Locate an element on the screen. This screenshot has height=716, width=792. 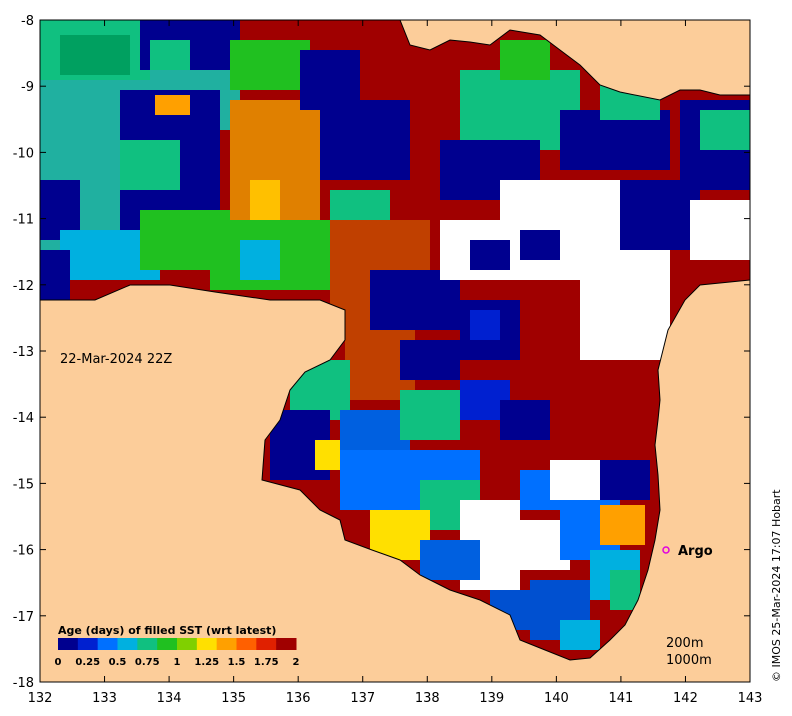
x-tick-label: 138 is located at coordinates (427, 698).